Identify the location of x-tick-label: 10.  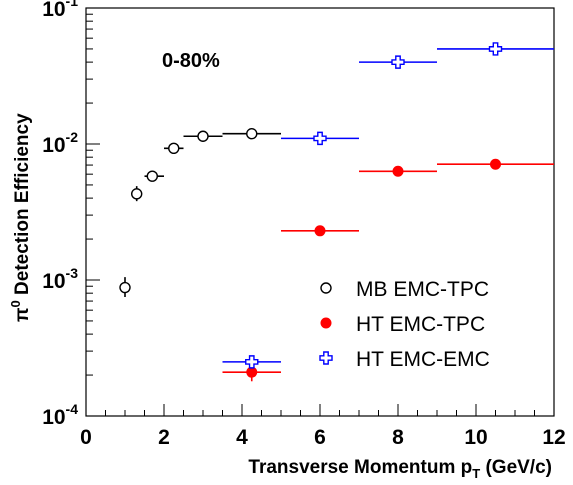
(475, 437).